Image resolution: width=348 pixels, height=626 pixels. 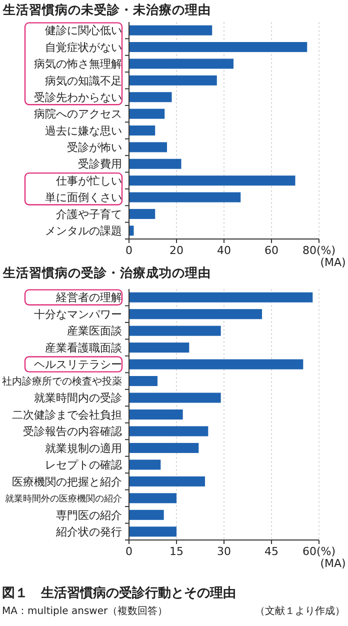 I want to click on x-tick-label: 60(%), so click(x=319, y=551).